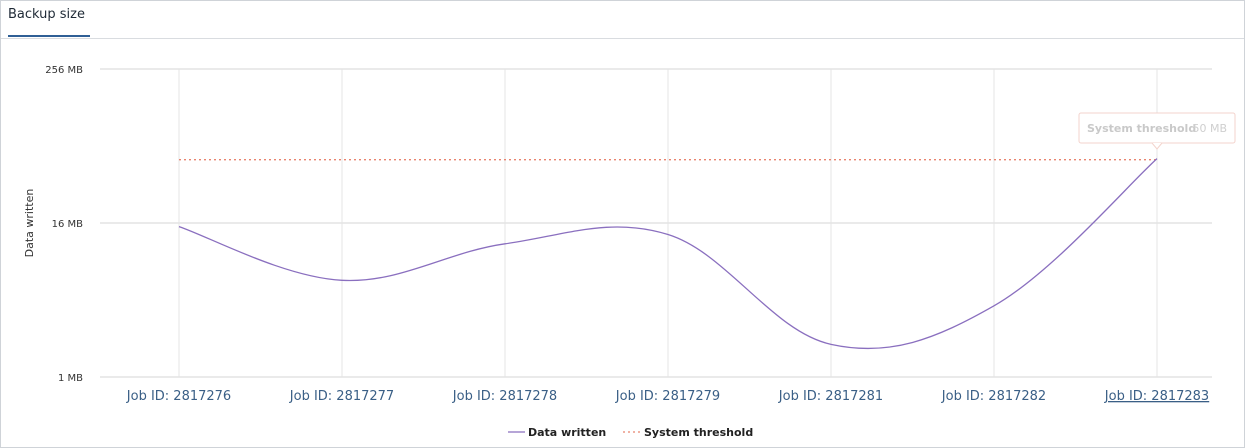  What do you see at coordinates (698, 432) in the screenshot?
I see `legend-label-system-threshold: System threshold` at bounding box center [698, 432].